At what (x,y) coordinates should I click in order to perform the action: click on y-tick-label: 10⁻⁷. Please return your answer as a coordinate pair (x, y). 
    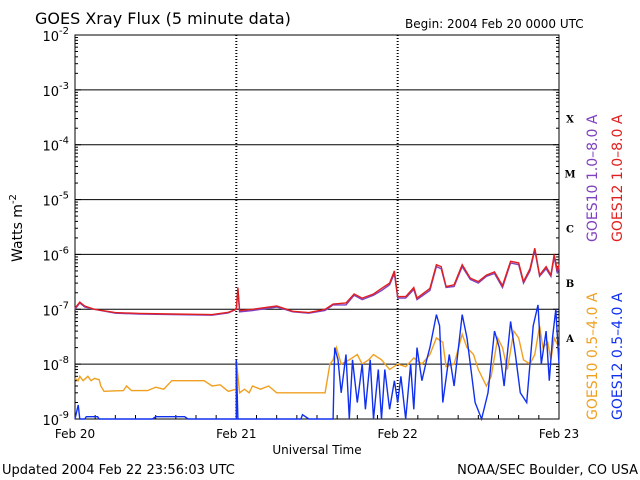
    Looking at the image, I should click on (55, 309).